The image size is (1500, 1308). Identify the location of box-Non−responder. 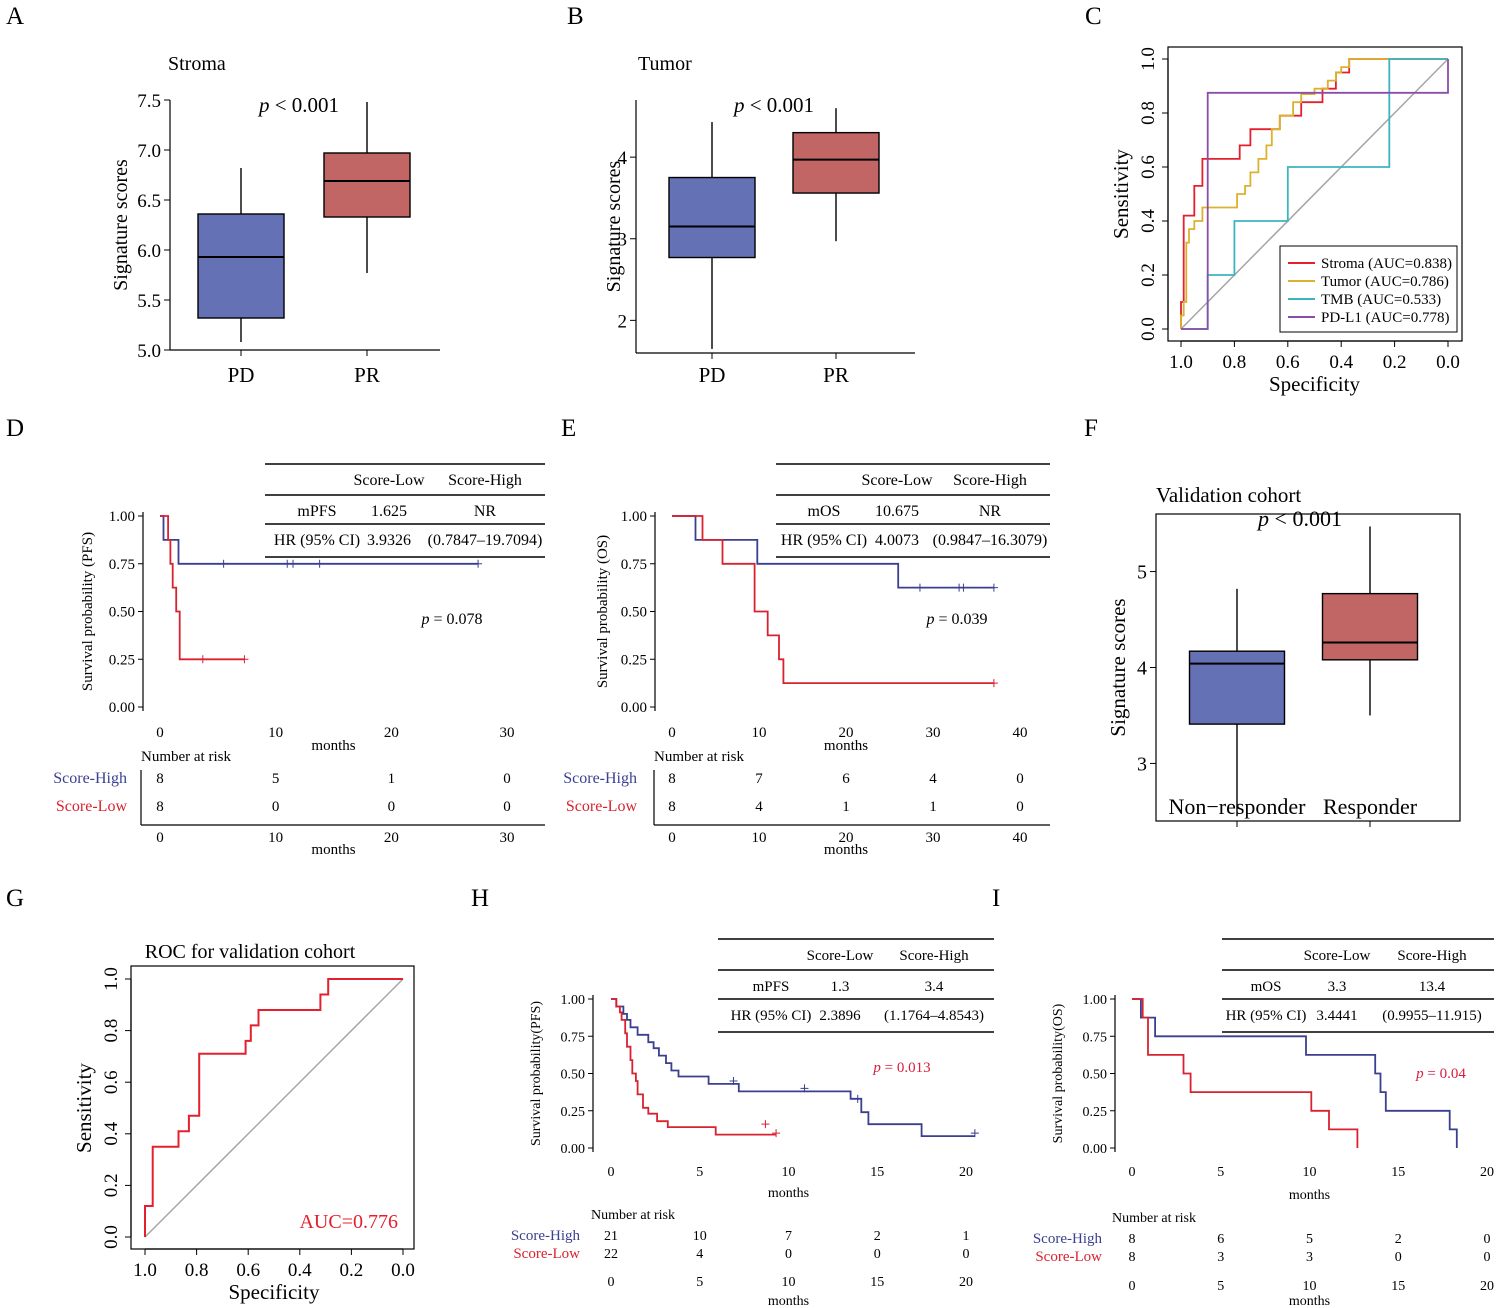
(1237, 687).